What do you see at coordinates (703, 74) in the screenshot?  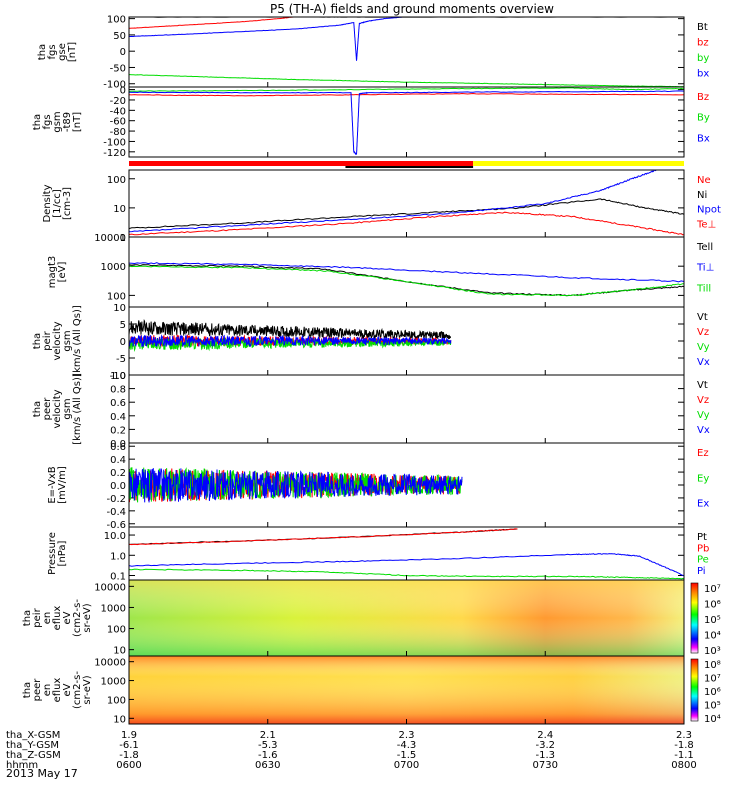 I see `legend-bx: bx` at bounding box center [703, 74].